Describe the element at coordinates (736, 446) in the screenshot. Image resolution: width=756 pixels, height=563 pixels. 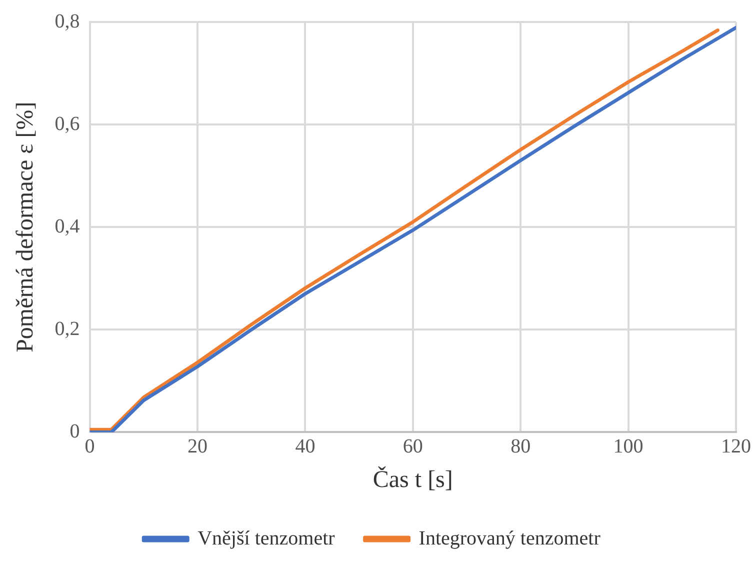
I see `x-tick-label: 120` at that location.